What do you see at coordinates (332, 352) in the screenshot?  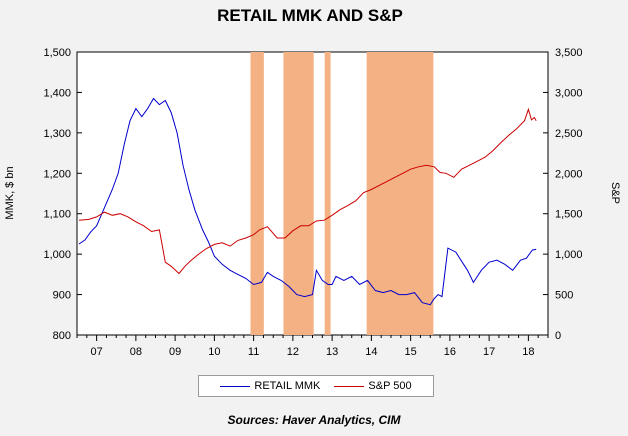 I see `x-tick-label: 13` at bounding box center [332, 352].